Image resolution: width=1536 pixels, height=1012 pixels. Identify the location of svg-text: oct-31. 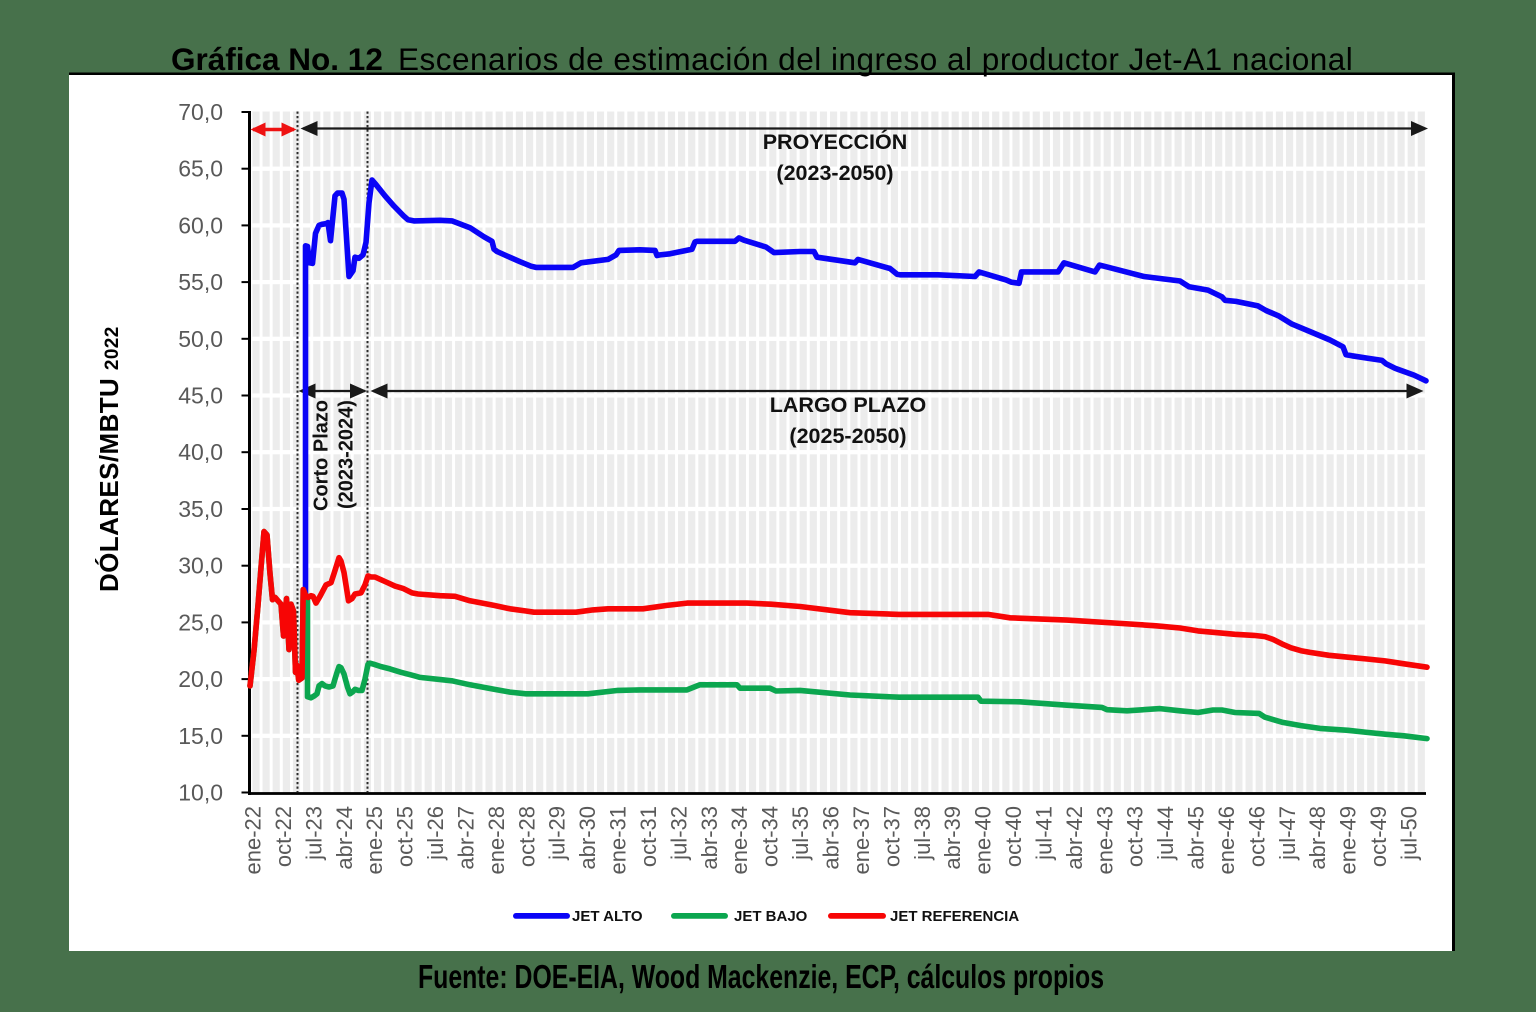
(648, 836).